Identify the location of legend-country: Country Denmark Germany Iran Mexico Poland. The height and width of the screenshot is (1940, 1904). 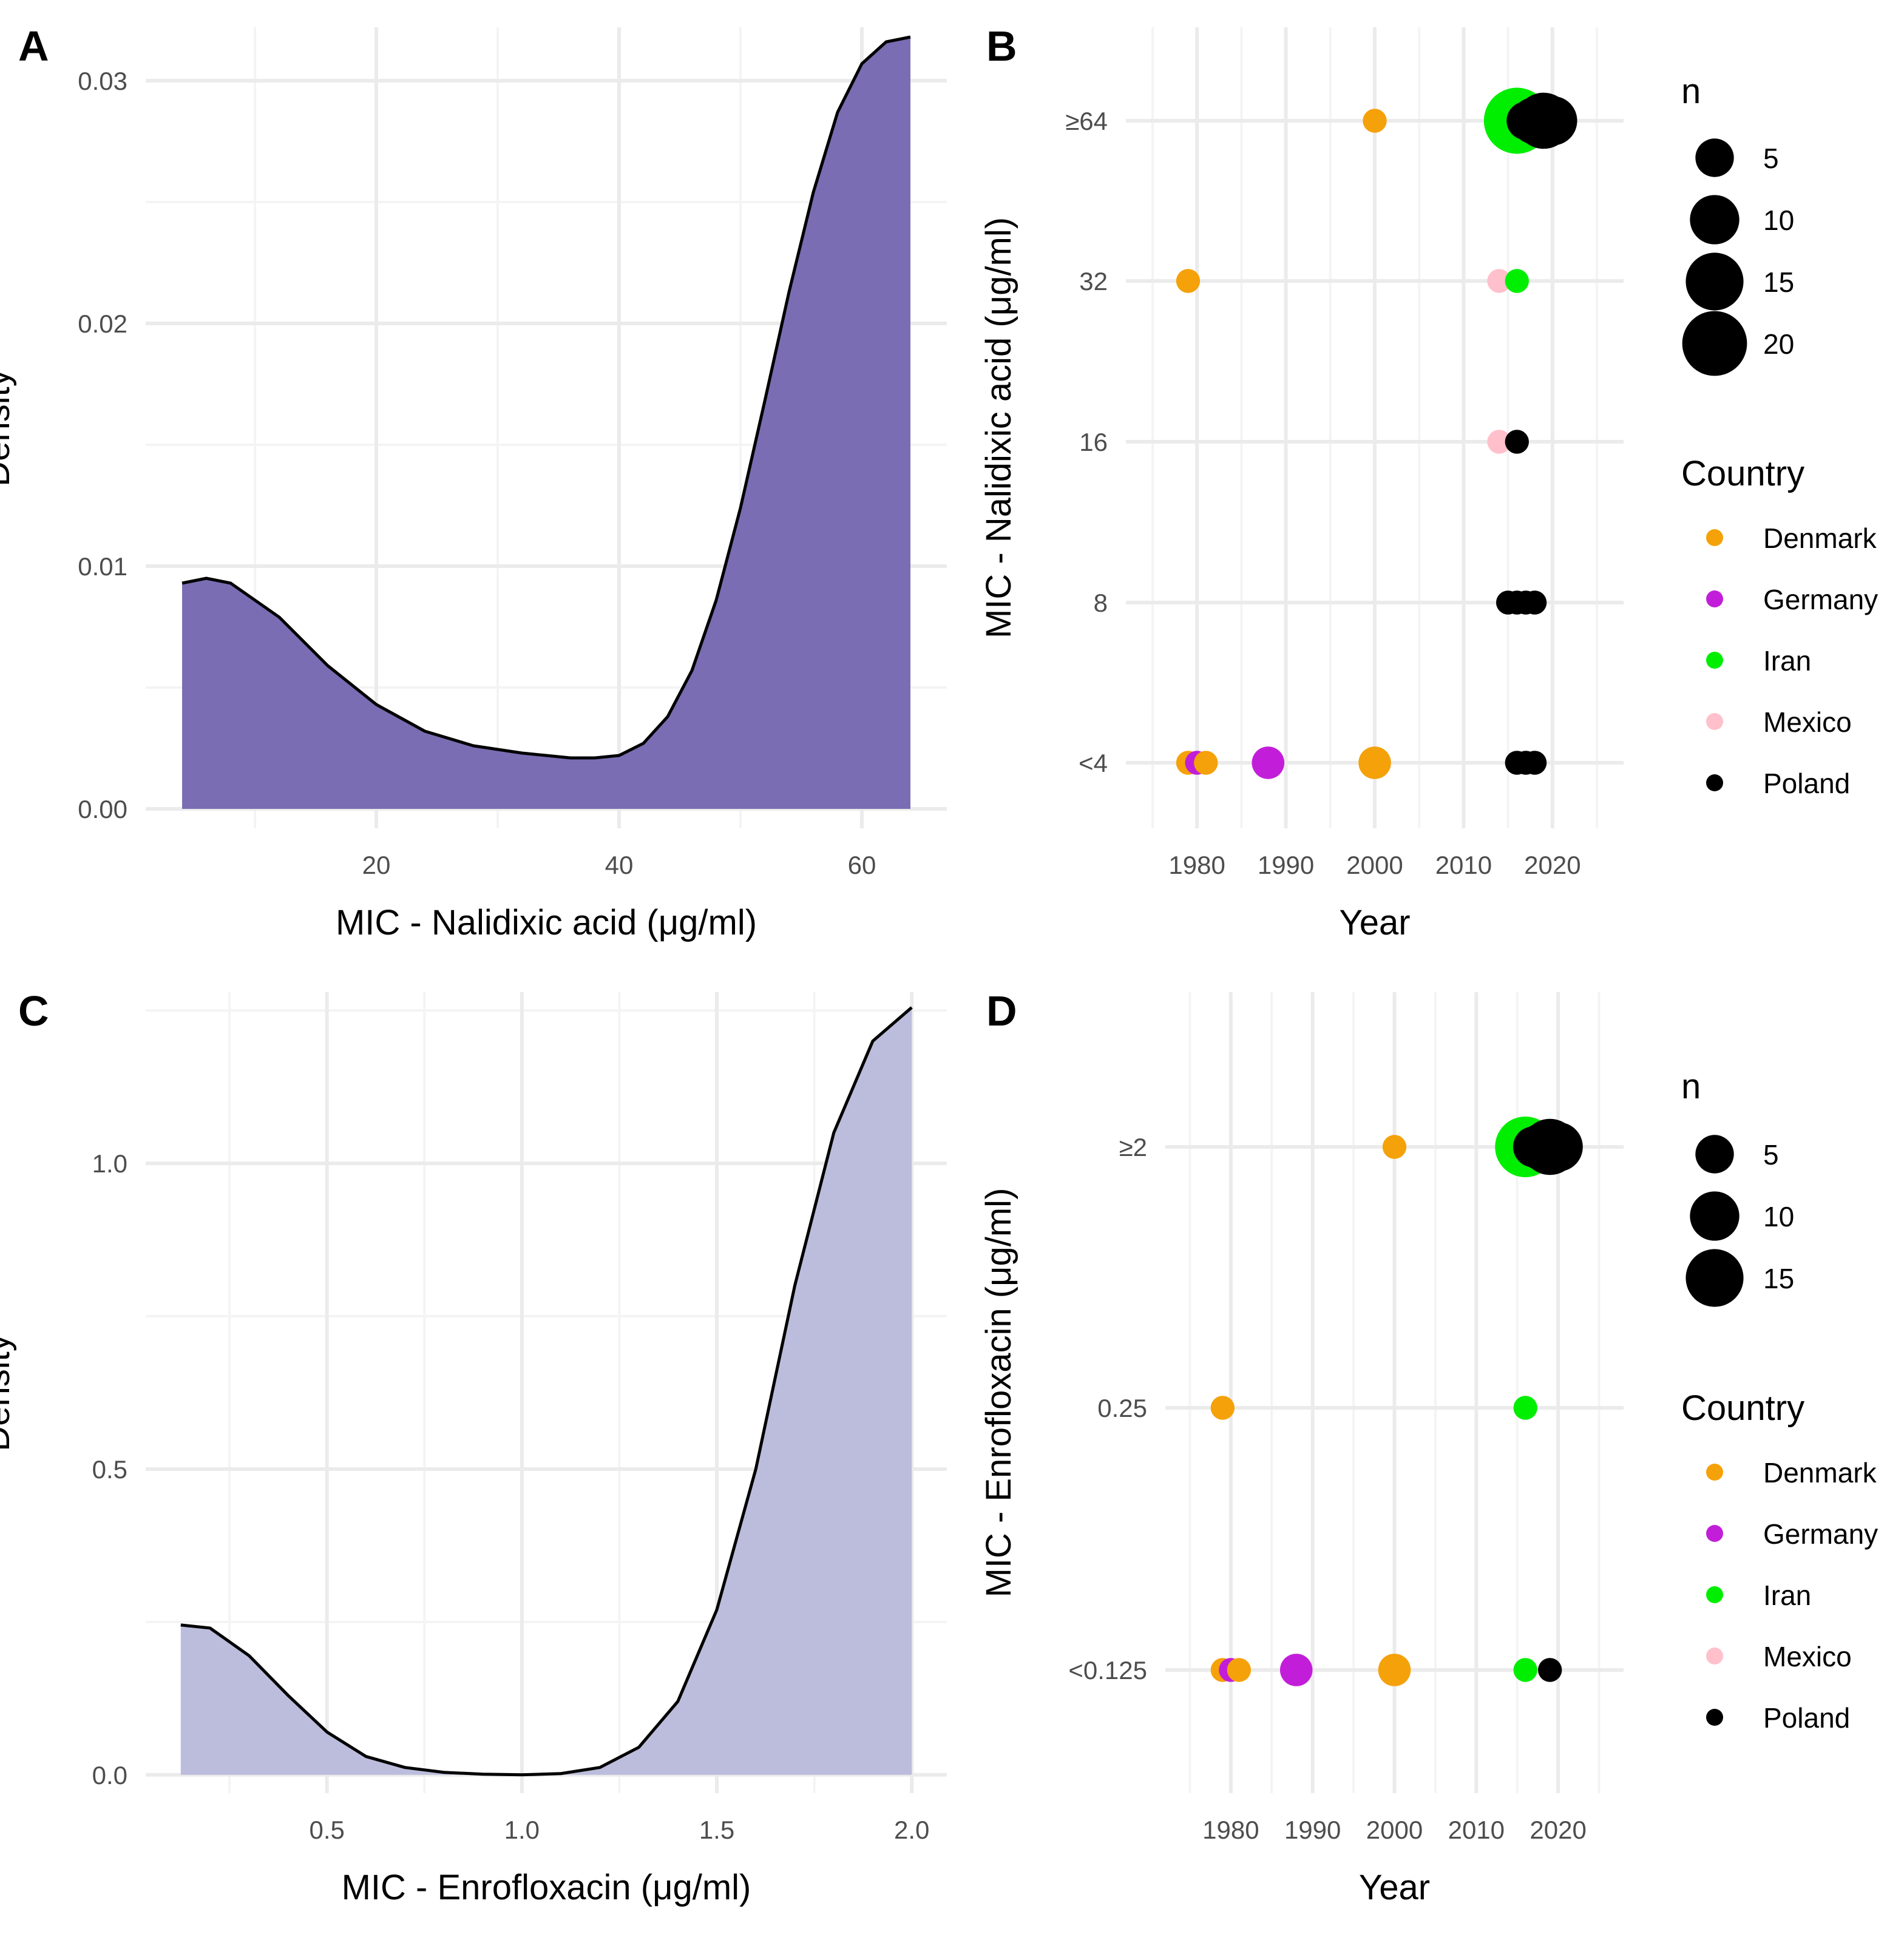
(1779, 626).